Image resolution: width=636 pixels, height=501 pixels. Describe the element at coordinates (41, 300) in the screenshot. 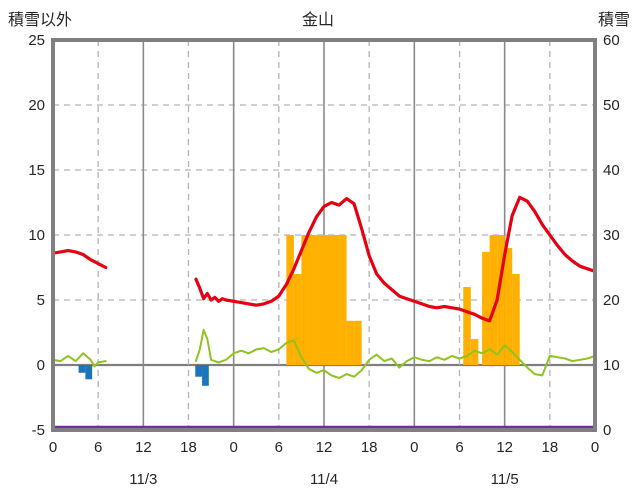

I see `left-axis-tick: 5` at that location.